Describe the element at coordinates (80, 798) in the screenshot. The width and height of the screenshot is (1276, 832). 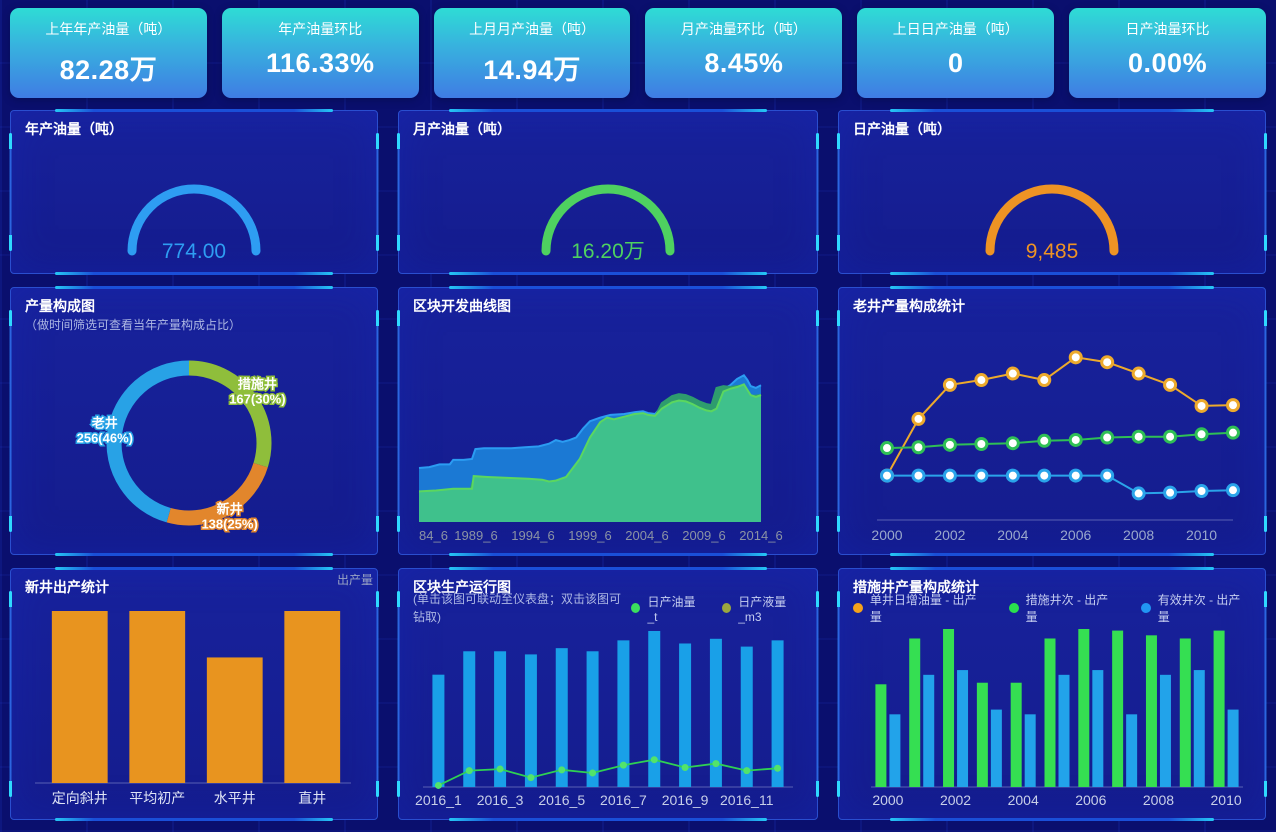
I see `svg-text: 定向斜井` at that location.